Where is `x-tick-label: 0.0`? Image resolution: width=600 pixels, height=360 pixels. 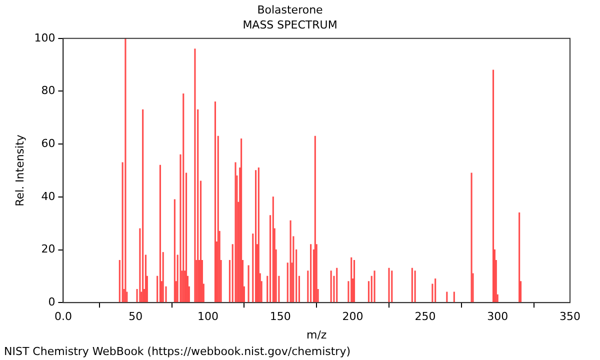
x-tick-label: 0.0 is located at coordinates (63, 317).